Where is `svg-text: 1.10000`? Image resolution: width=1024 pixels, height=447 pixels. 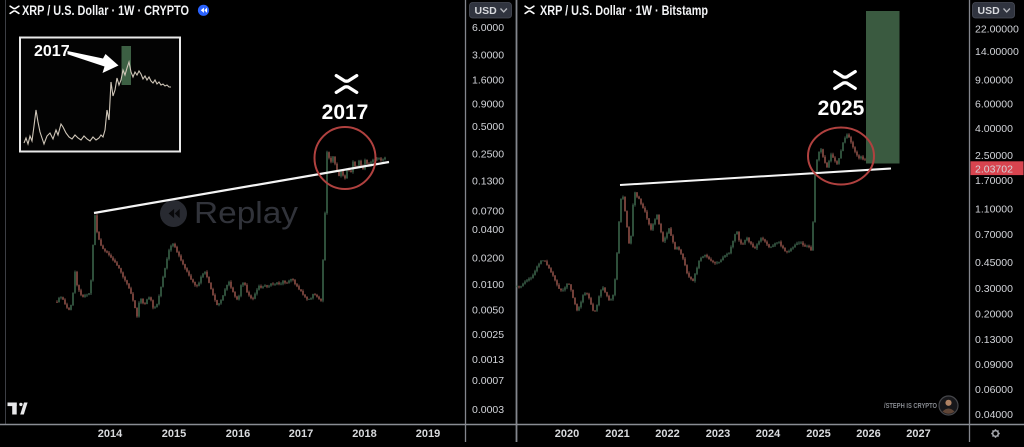
svg-text: 1.10000 is located at coordinates (994, 210).